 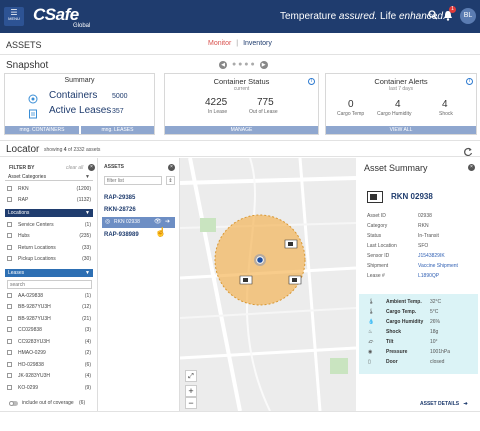 What do you see at coordinates (168, 222) in the screenshot?
I see `arrow-right-icon: ➔` at bounding box center [168, 222].